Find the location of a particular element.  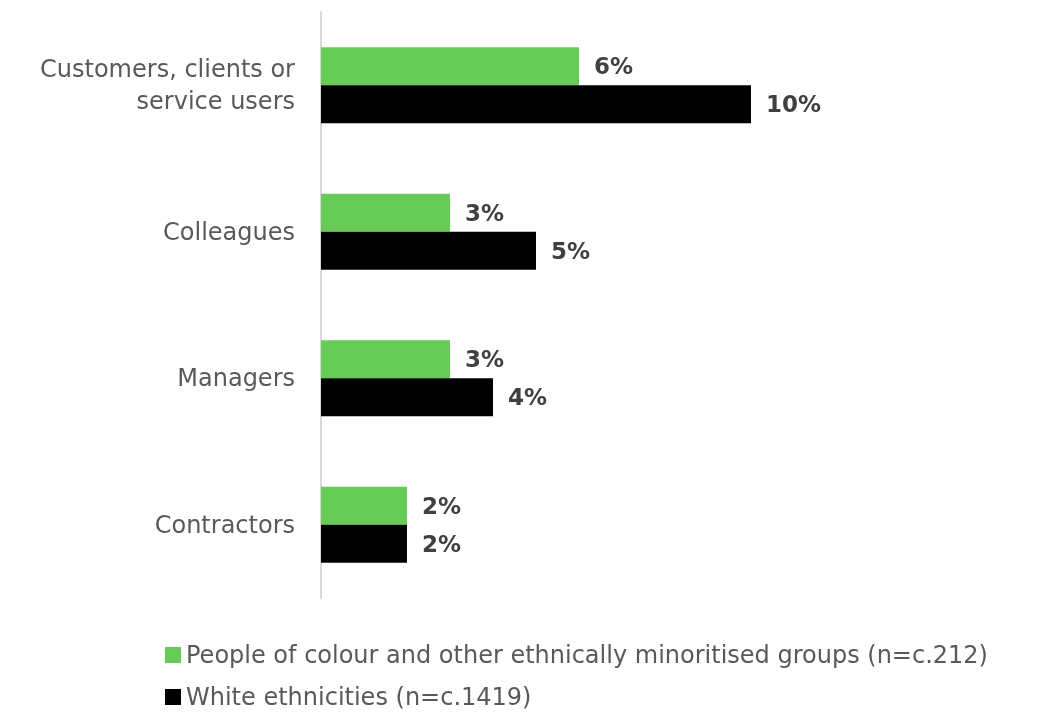

y-tick-label: Customers, clients or service users is located at coordinates (168, 85).